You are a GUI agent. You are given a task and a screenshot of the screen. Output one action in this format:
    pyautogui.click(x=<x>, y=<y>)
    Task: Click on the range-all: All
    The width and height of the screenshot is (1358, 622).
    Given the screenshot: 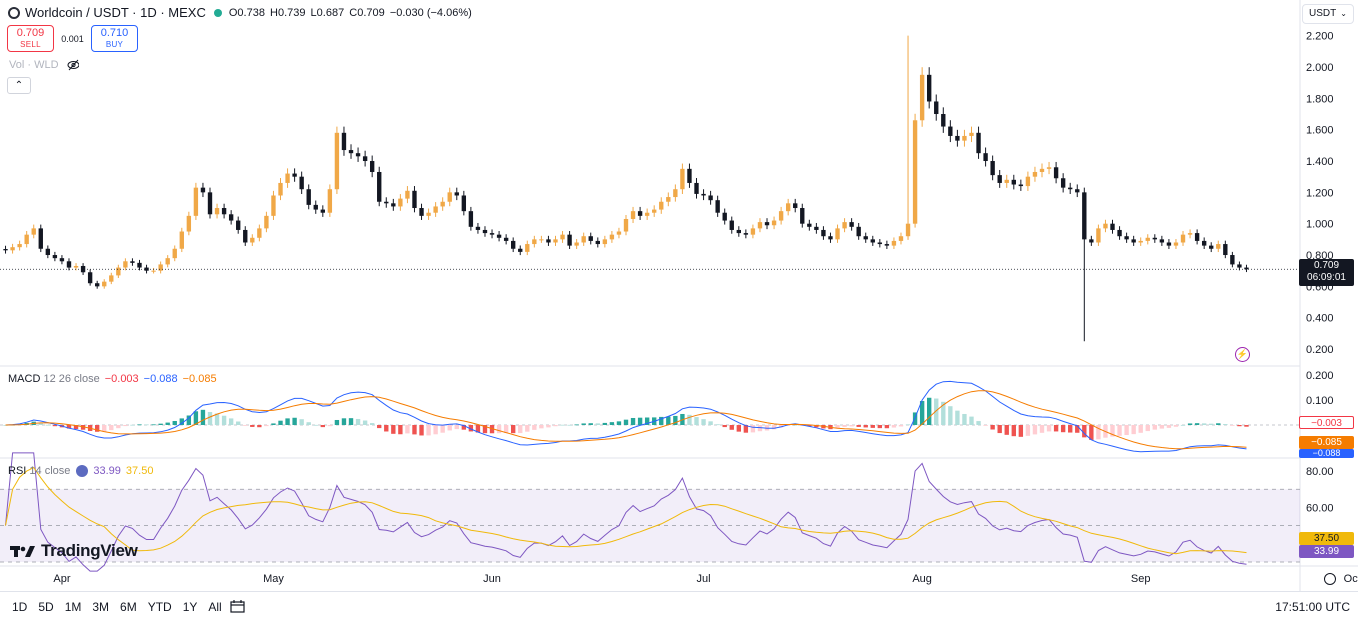 What is the action you would take?
    pyautogui.click(x=215, y=607)
    